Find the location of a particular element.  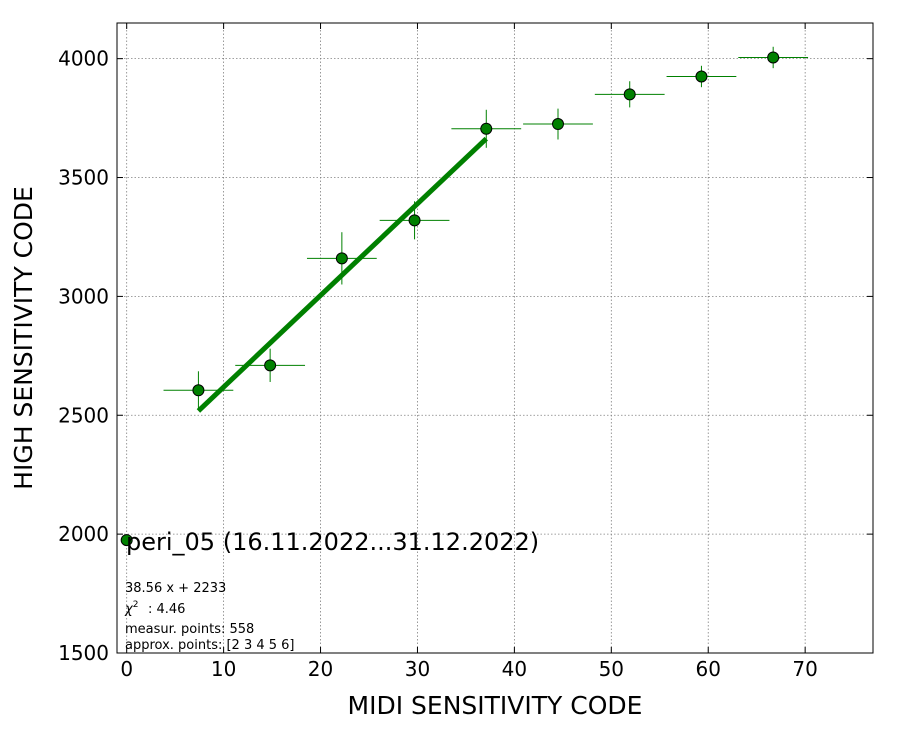

legend-label: peri_05 (16.11.2022...31.12.2022) is located at coordinates (332, 542).